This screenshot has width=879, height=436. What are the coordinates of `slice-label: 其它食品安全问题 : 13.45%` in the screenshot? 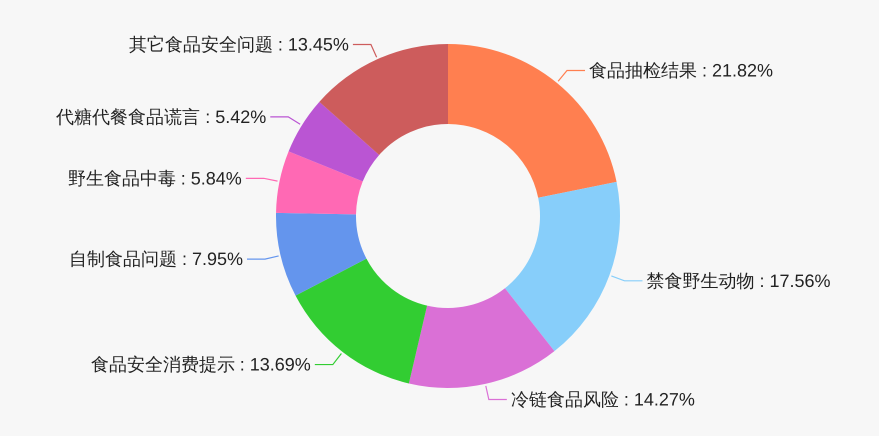 It's located at (238, 44).